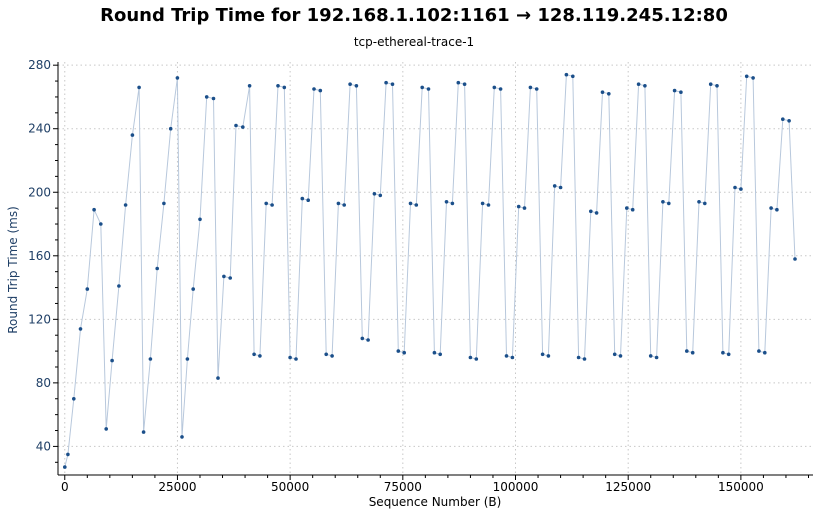  What do you see at coordinates (43, 383) in the screenshot?
I see `y-tick-label: 80` at bounding box center [43, 383].